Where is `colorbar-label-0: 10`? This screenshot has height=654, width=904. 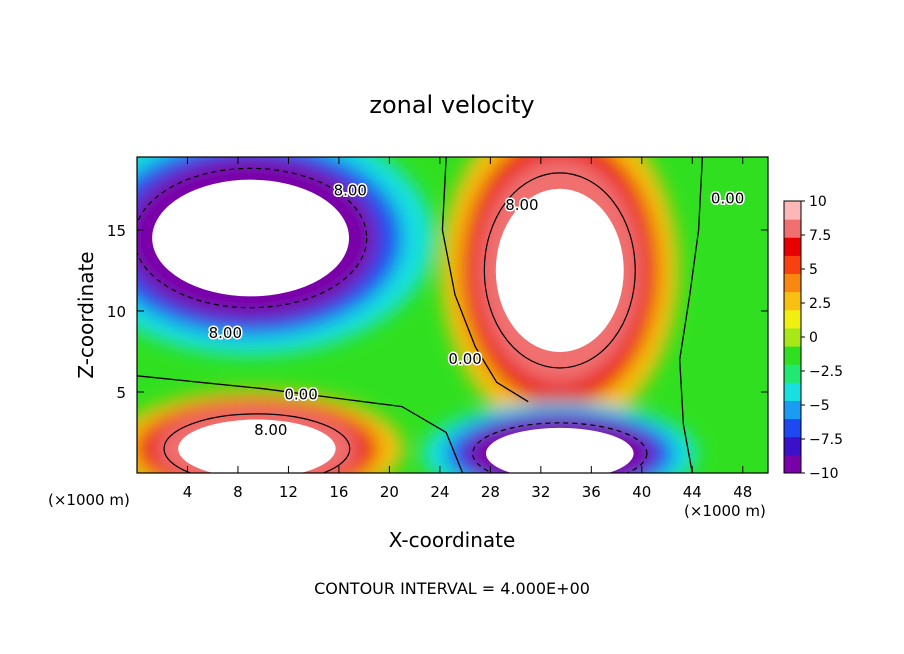 colorbar-label-0: 10 is located at coordinates (818, 202).